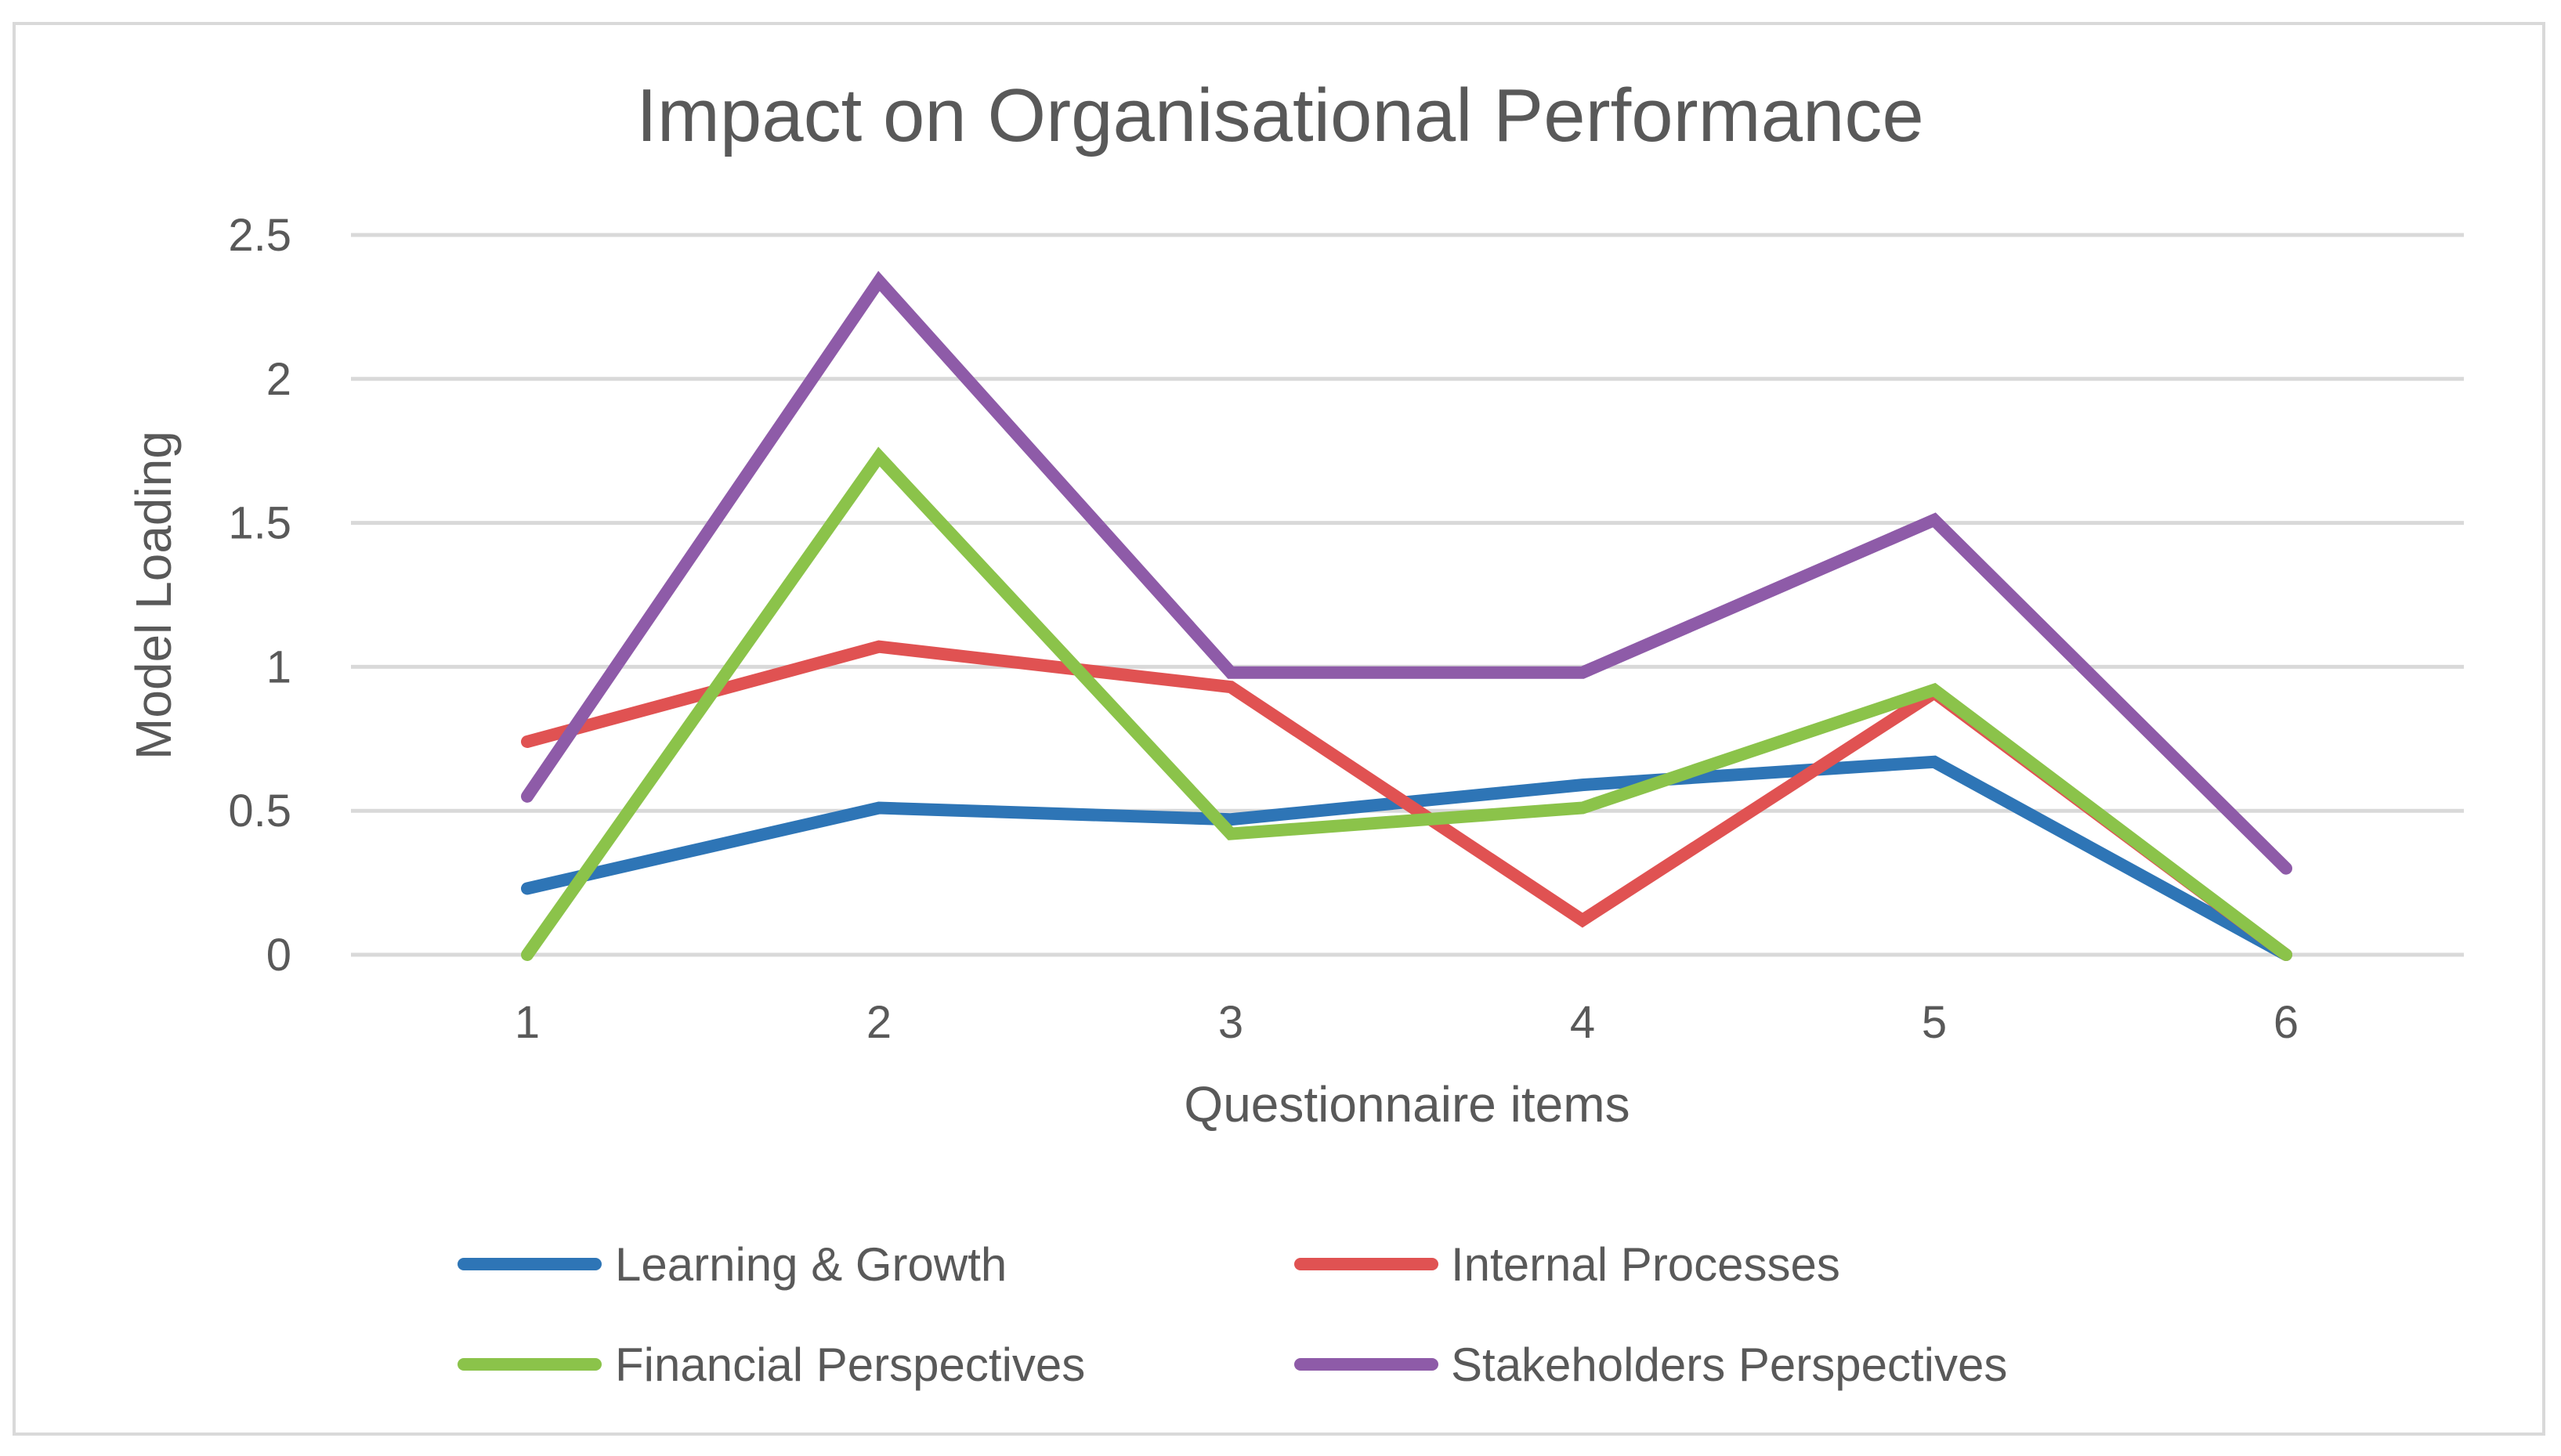 This screenshot has height=1456, width=2561. What do you see at coordinates (260, 523) in the screenshot?
I see `y-tick-label: 1.5` at bounding box center [260, 523].